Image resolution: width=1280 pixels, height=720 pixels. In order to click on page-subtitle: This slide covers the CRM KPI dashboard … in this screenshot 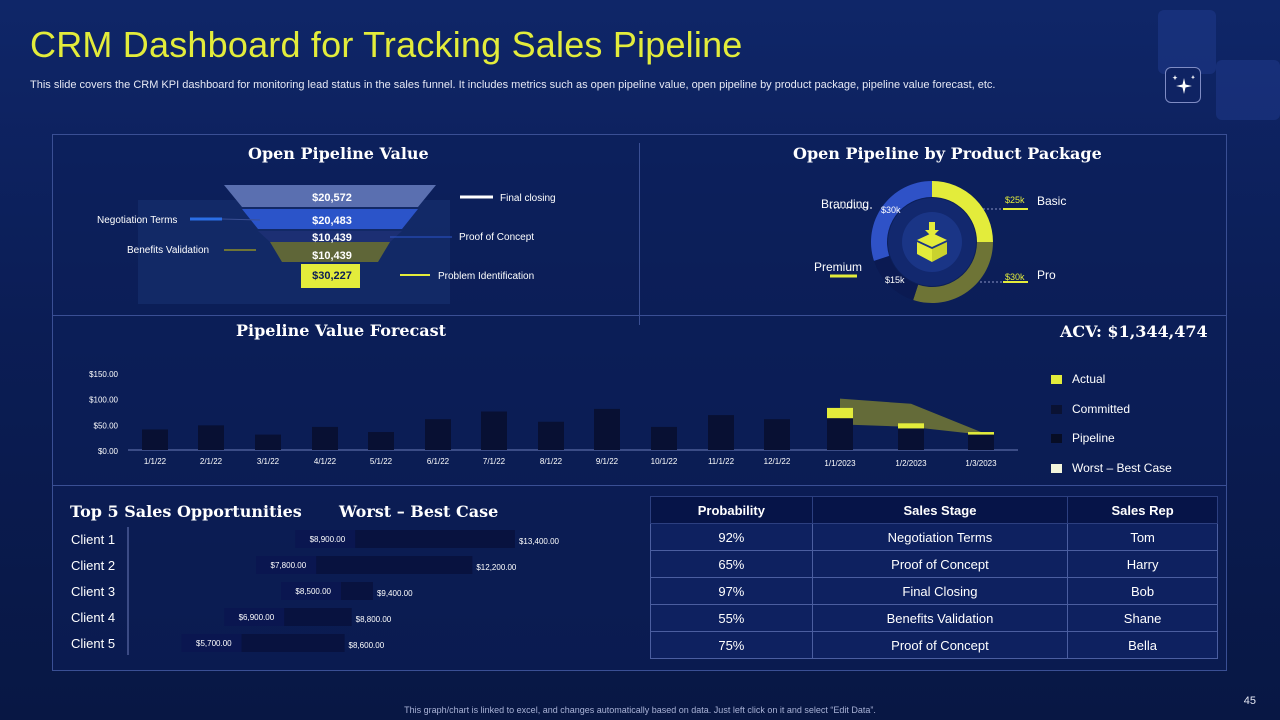, I will do `click(513, 85)`.